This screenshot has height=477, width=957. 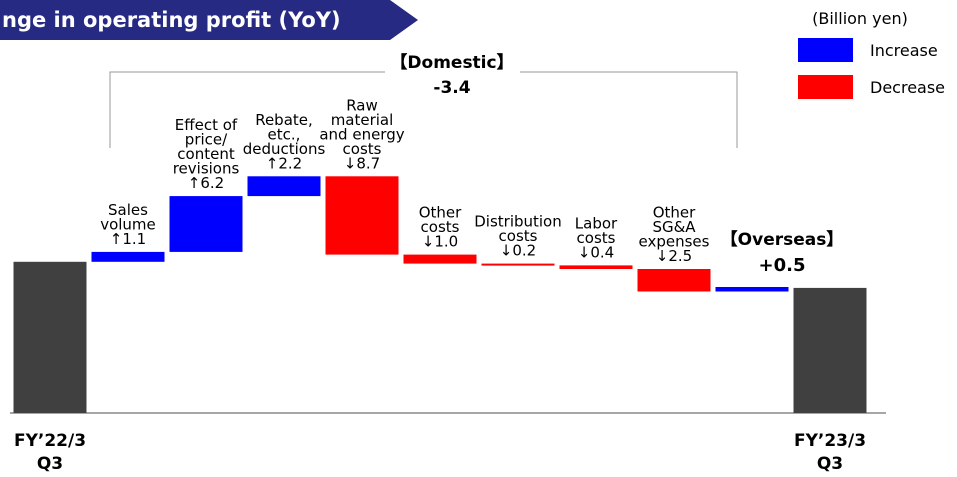 I want to click on category-label: Rebate,, so click(x=284, y=120).